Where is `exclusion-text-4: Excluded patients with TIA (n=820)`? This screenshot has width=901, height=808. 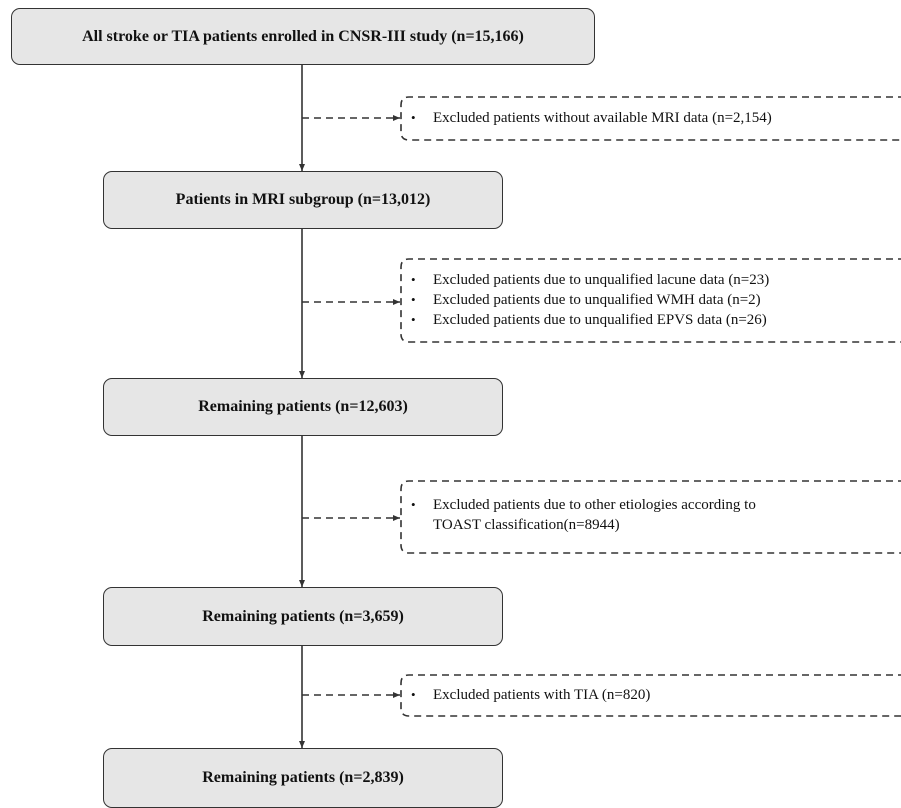
exclusion-text-4: Excluded patients with TIA (n=820) is located at coordinates (525, 695).